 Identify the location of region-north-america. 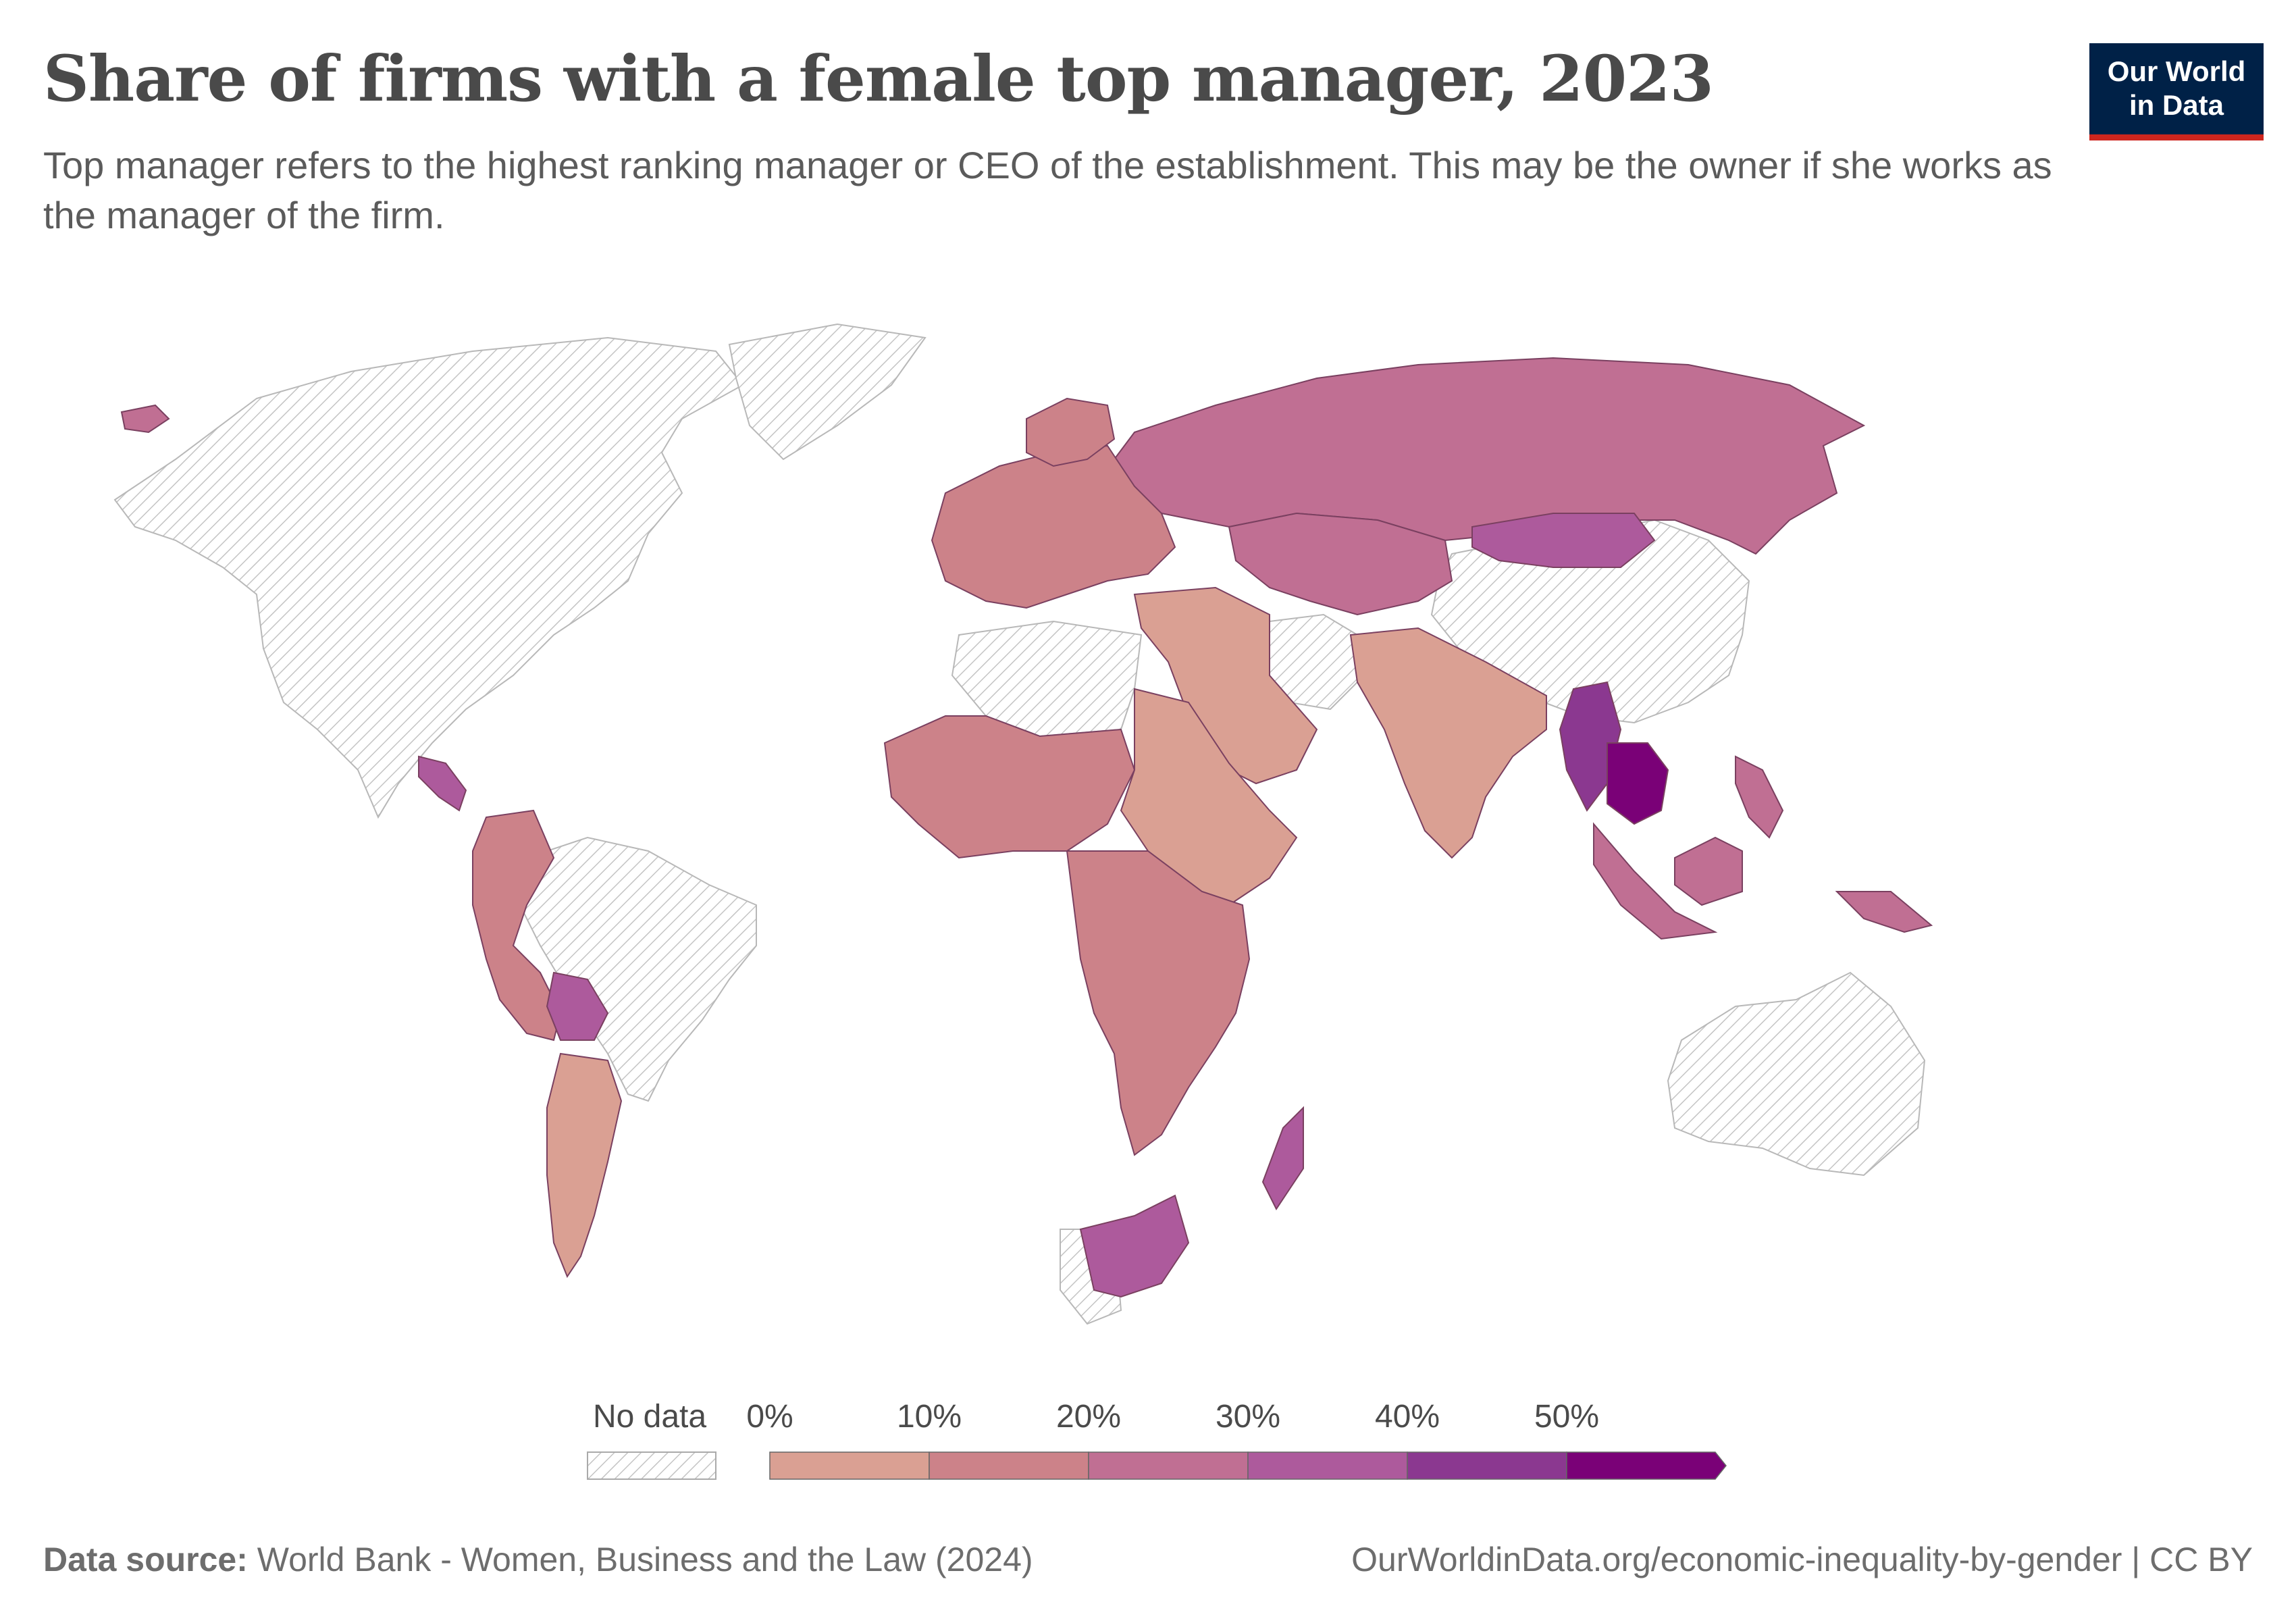
(428, 577).